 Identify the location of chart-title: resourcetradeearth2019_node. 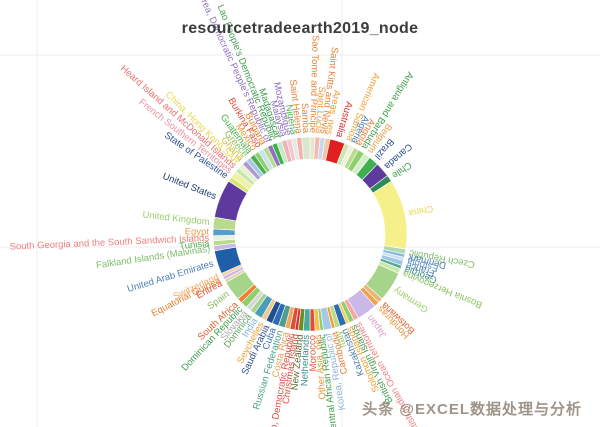
(300, 28).